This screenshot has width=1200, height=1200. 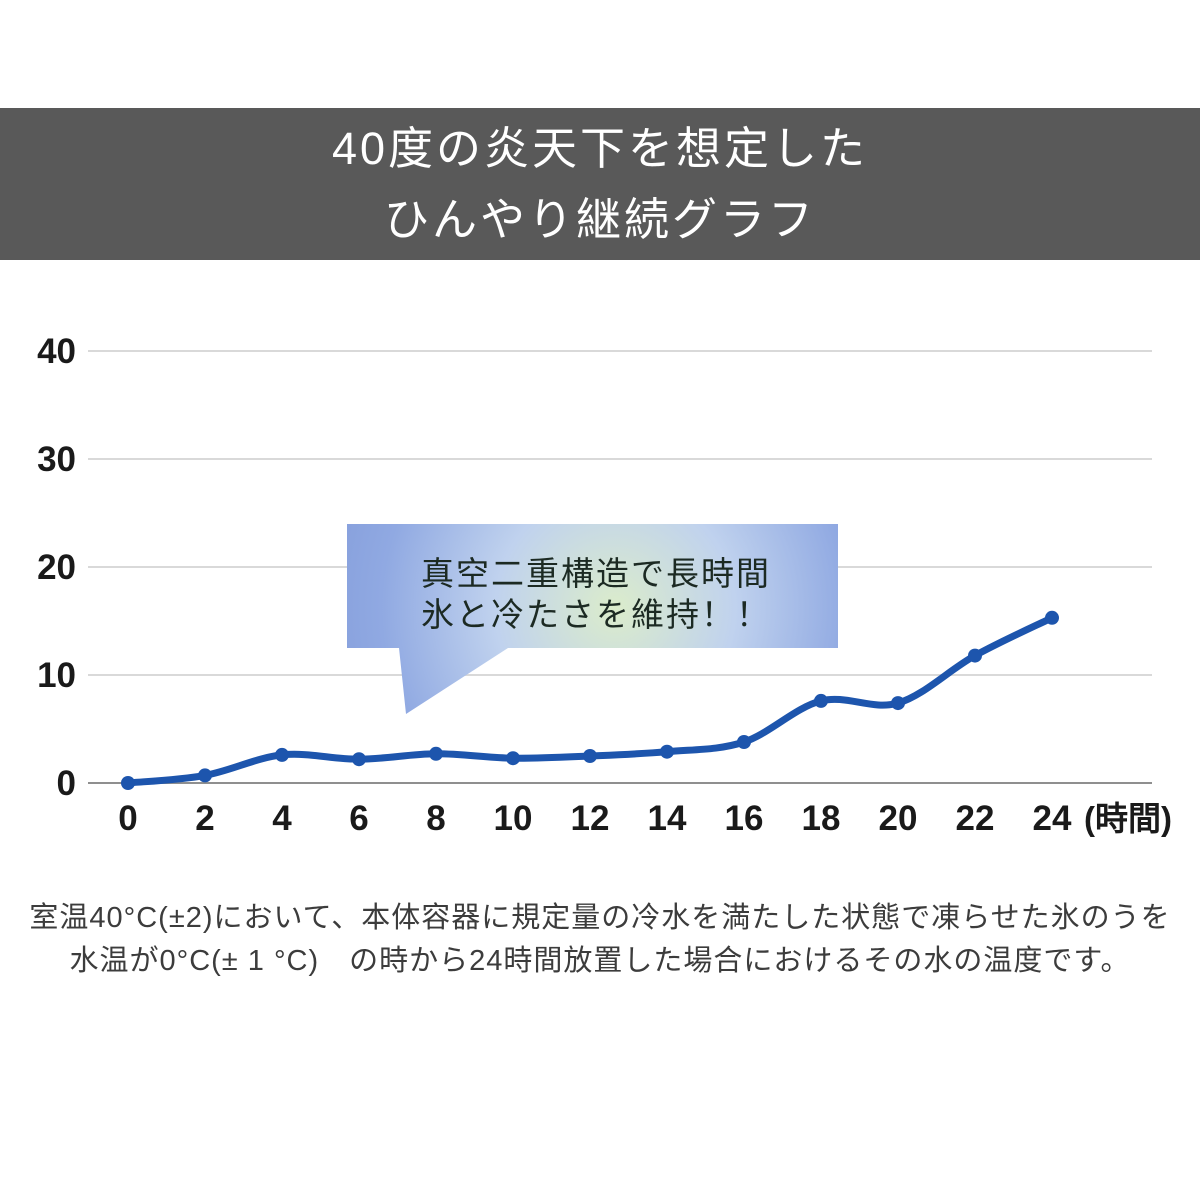 I want to click on x-tick-label: 2, so click(x=204, y=818).